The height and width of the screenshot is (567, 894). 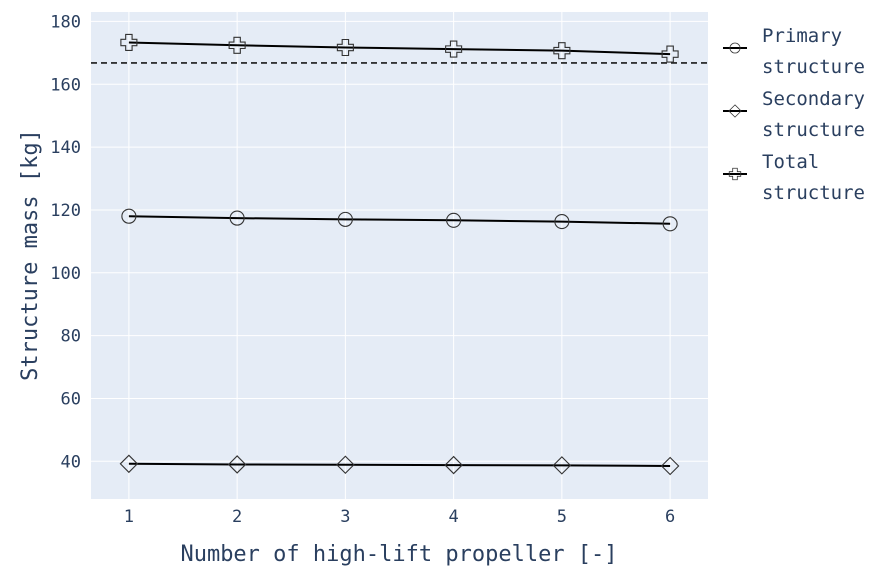 What do you see at coordinates (65, 148) in the screenshot?
I see `y-tick-label: 140` at bounding box center [65, 148].